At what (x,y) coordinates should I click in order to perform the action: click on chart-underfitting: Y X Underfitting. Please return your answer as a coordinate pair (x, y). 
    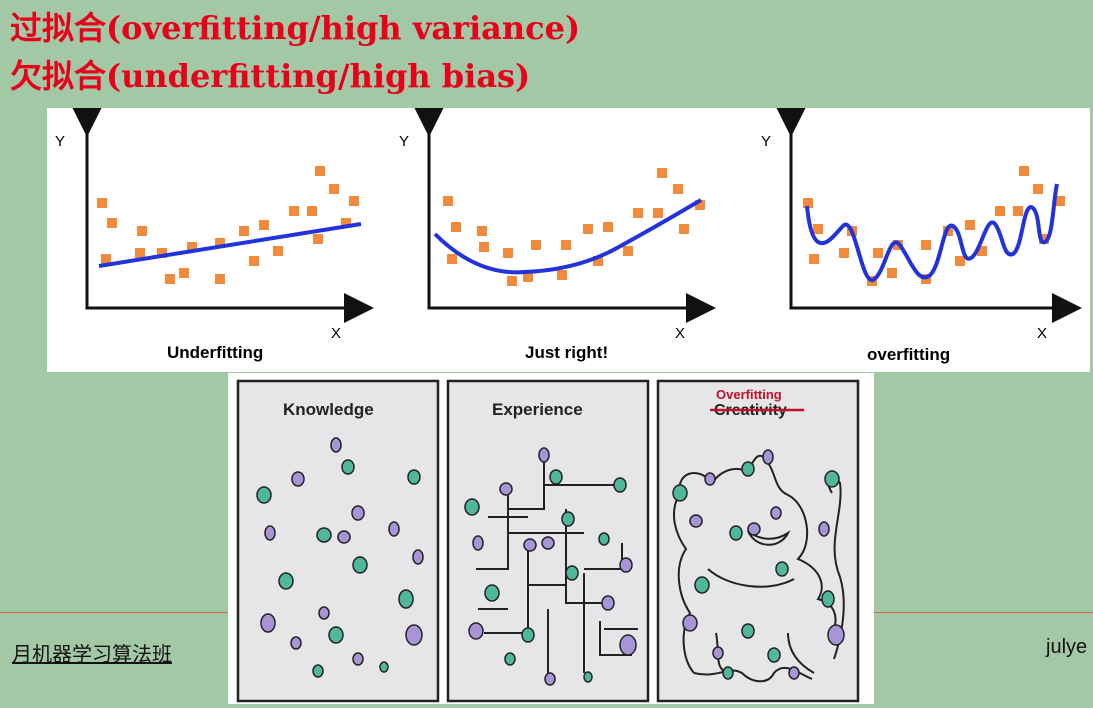
    Looking at the image, I should click on (214, 234).